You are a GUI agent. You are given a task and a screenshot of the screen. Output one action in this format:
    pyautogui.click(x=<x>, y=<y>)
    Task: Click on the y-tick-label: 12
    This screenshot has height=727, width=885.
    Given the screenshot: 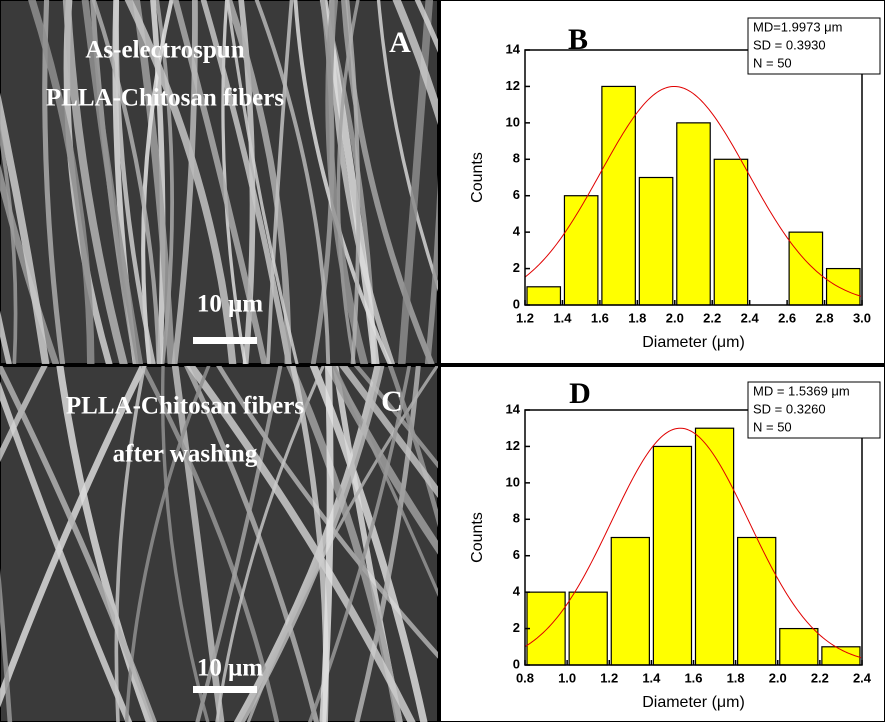 What is the action you would take?
    pyautogui.click(x=513, y=85)
    